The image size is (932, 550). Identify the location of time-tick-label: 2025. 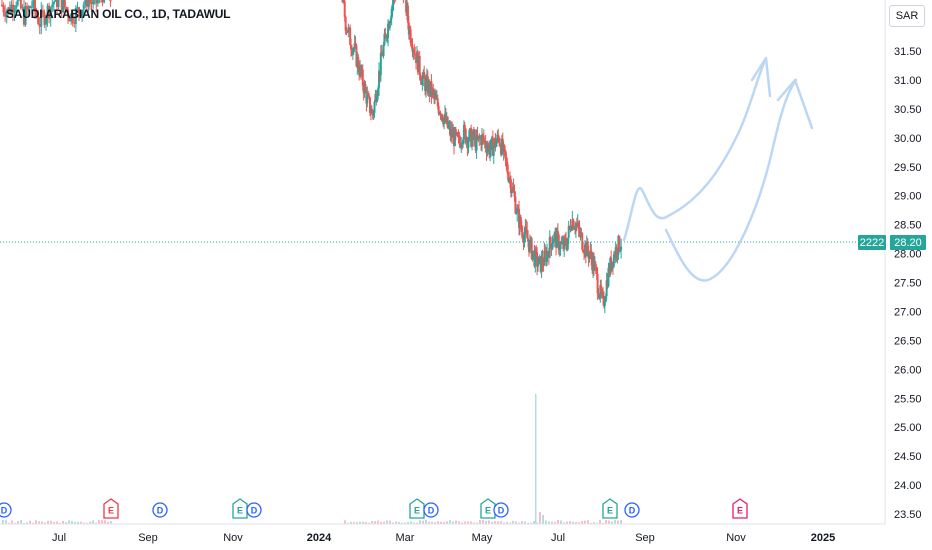
(823, 538).